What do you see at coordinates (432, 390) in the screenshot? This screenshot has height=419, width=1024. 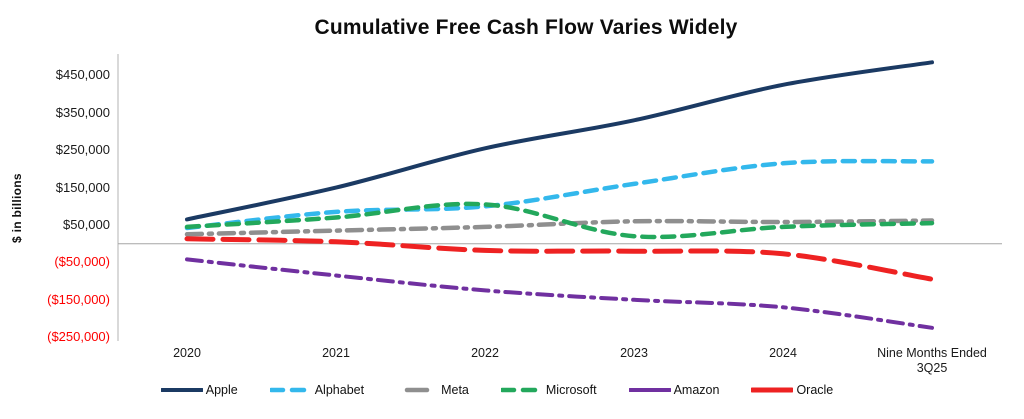 I see `legend-item-meta: Meta` at bounding box center [432, 390].